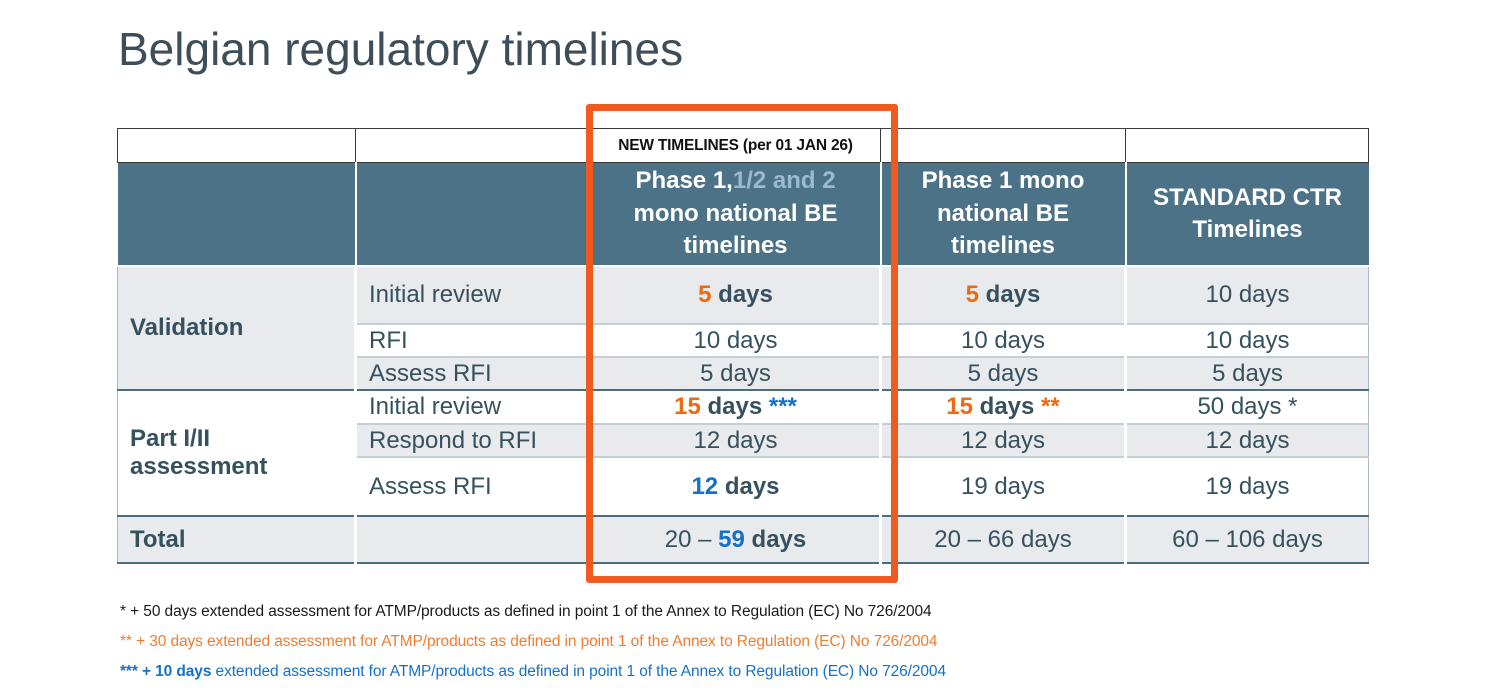 This screenshot has width=1504, height=694. I want to click on table-row: Assess RFI 12 days 19 days 19 days, so click(743, 486).